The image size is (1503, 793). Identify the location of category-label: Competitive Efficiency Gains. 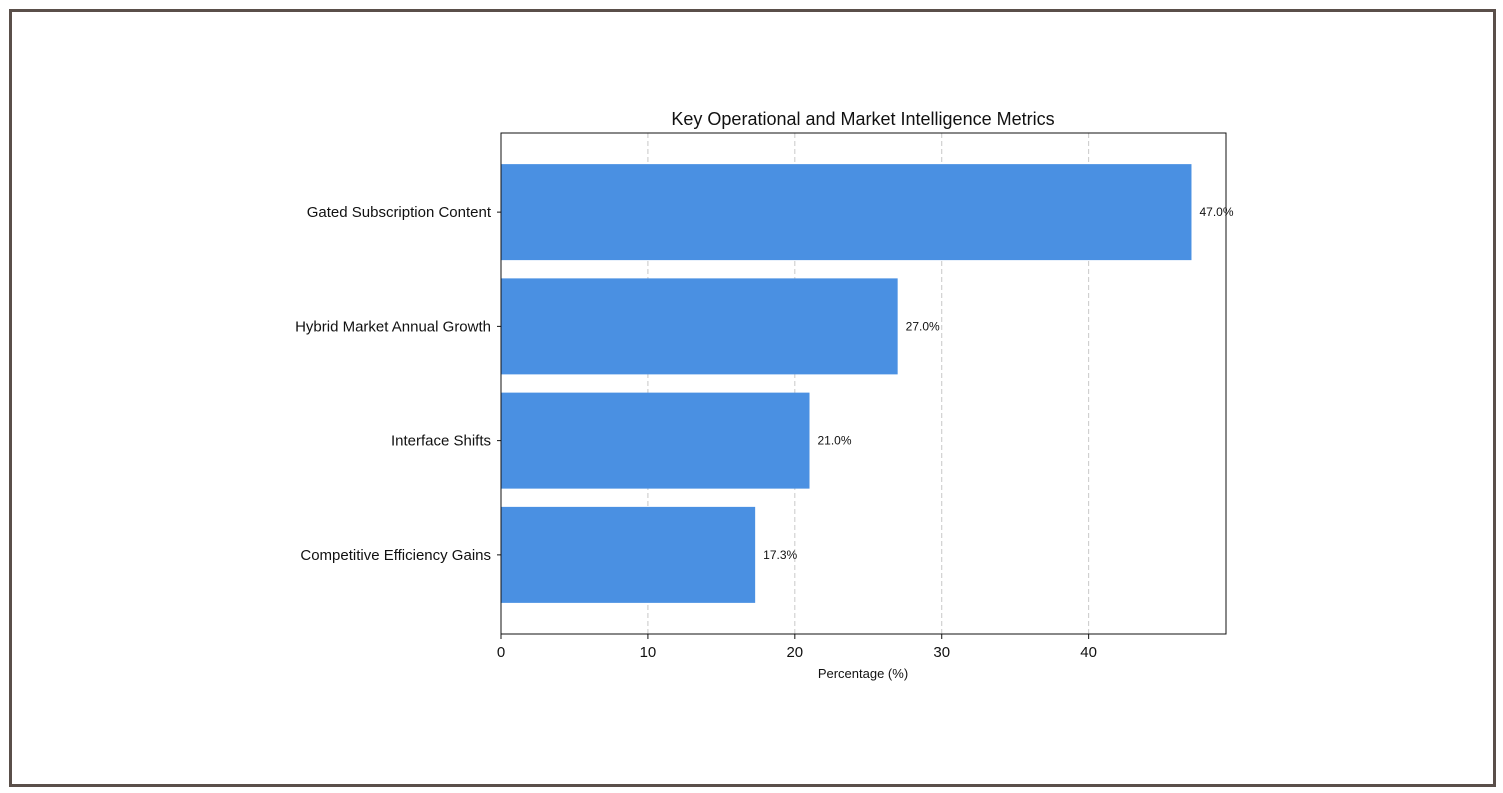
(395, 555).